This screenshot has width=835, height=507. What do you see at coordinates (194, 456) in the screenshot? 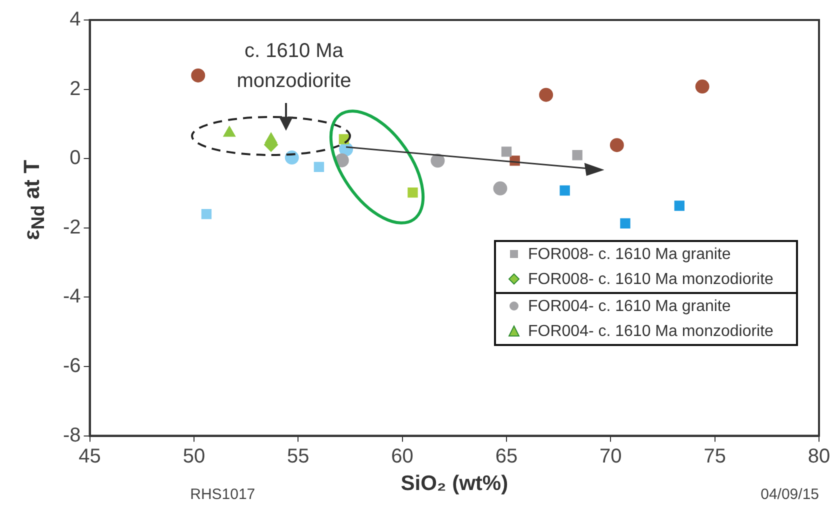
I see `x-tick-label: 50` at bounding box center [194, 456].